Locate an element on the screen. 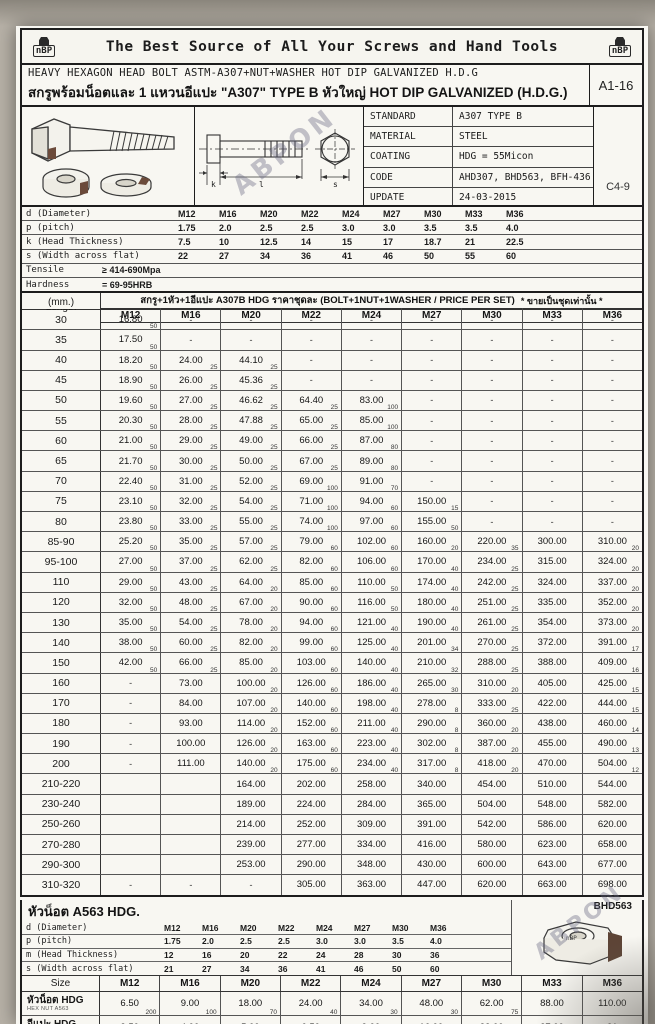 The image size is (655, 1024). price-value: 64.40 is located at coordinates (311, 400).